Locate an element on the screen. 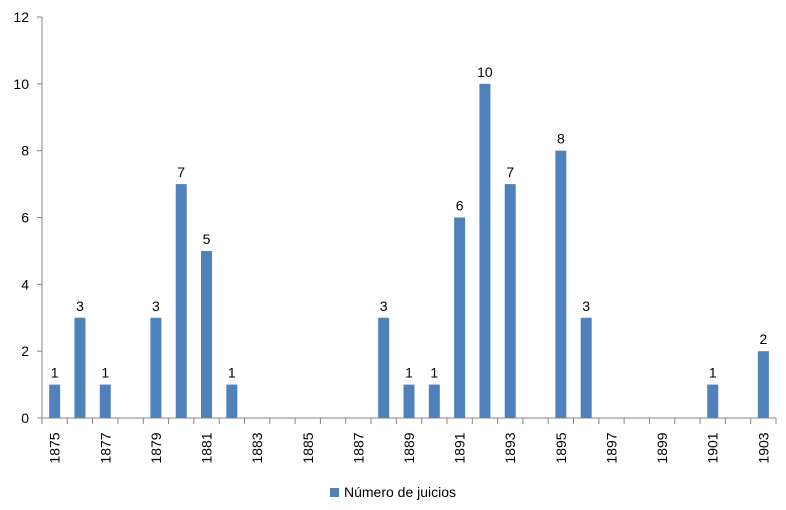 The image size is (786, 510). y-tick-label: 4 is located at coordinates (25, 284).